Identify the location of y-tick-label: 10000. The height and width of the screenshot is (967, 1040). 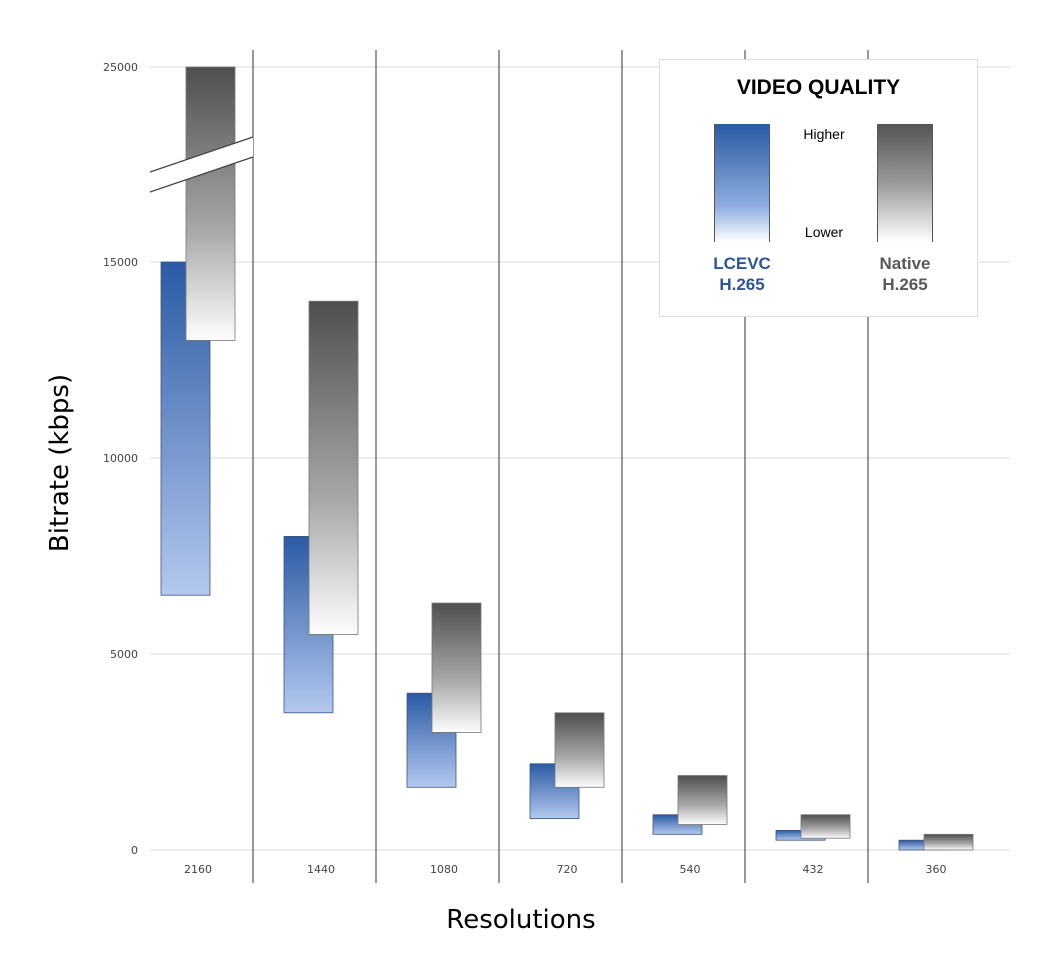
(120, 458).